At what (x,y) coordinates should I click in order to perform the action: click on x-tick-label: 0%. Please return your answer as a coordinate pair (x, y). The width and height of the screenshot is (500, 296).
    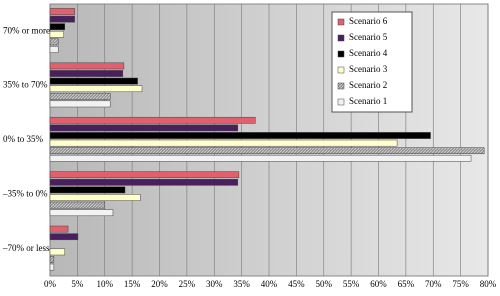
    Looking at the image, I should click on (50, 284).